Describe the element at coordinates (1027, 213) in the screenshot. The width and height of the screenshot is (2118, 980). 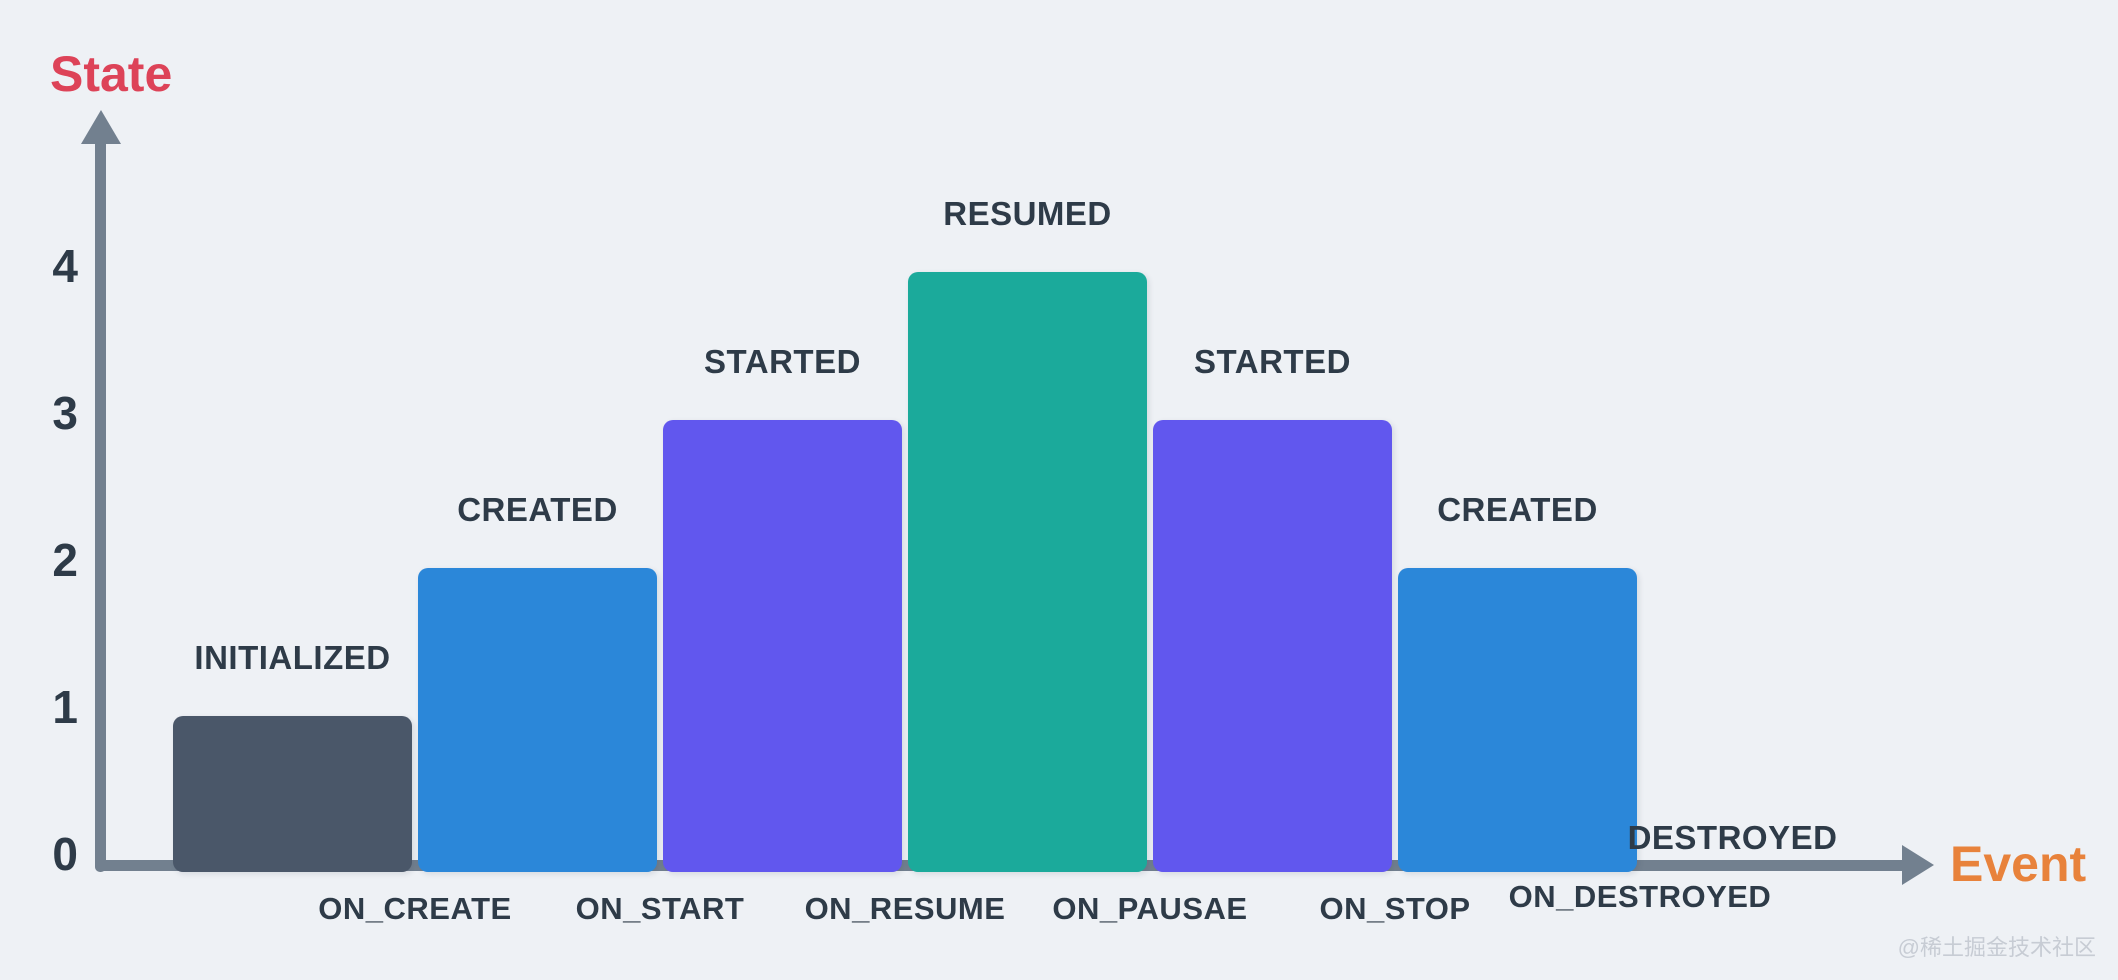
I see `state-label: RESUMED` at that location.